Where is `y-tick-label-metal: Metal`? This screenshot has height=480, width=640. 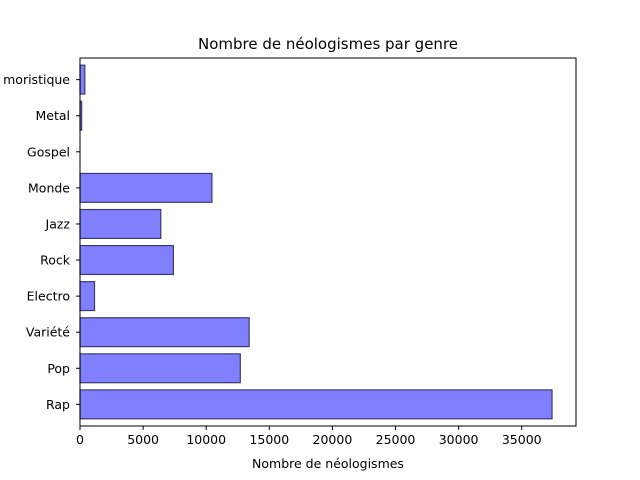 y-tick-label-metal: Metal is located at coordinates (52, 115).